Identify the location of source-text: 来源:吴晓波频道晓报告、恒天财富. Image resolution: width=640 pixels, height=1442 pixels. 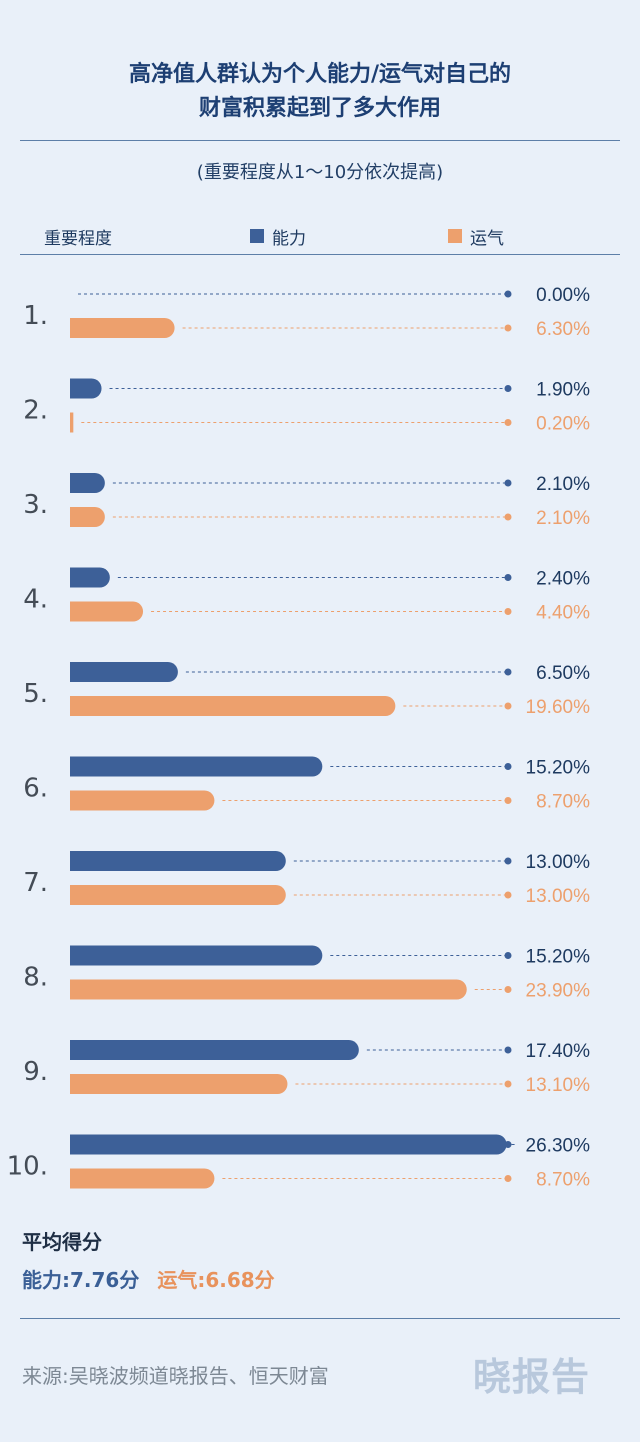
(175, 1376).